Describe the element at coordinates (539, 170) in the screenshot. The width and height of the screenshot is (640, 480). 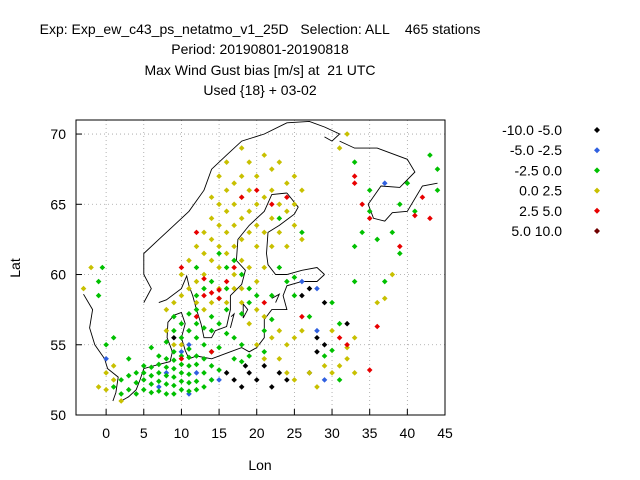
I see `legend-label: -2.5 0.0` at that location.